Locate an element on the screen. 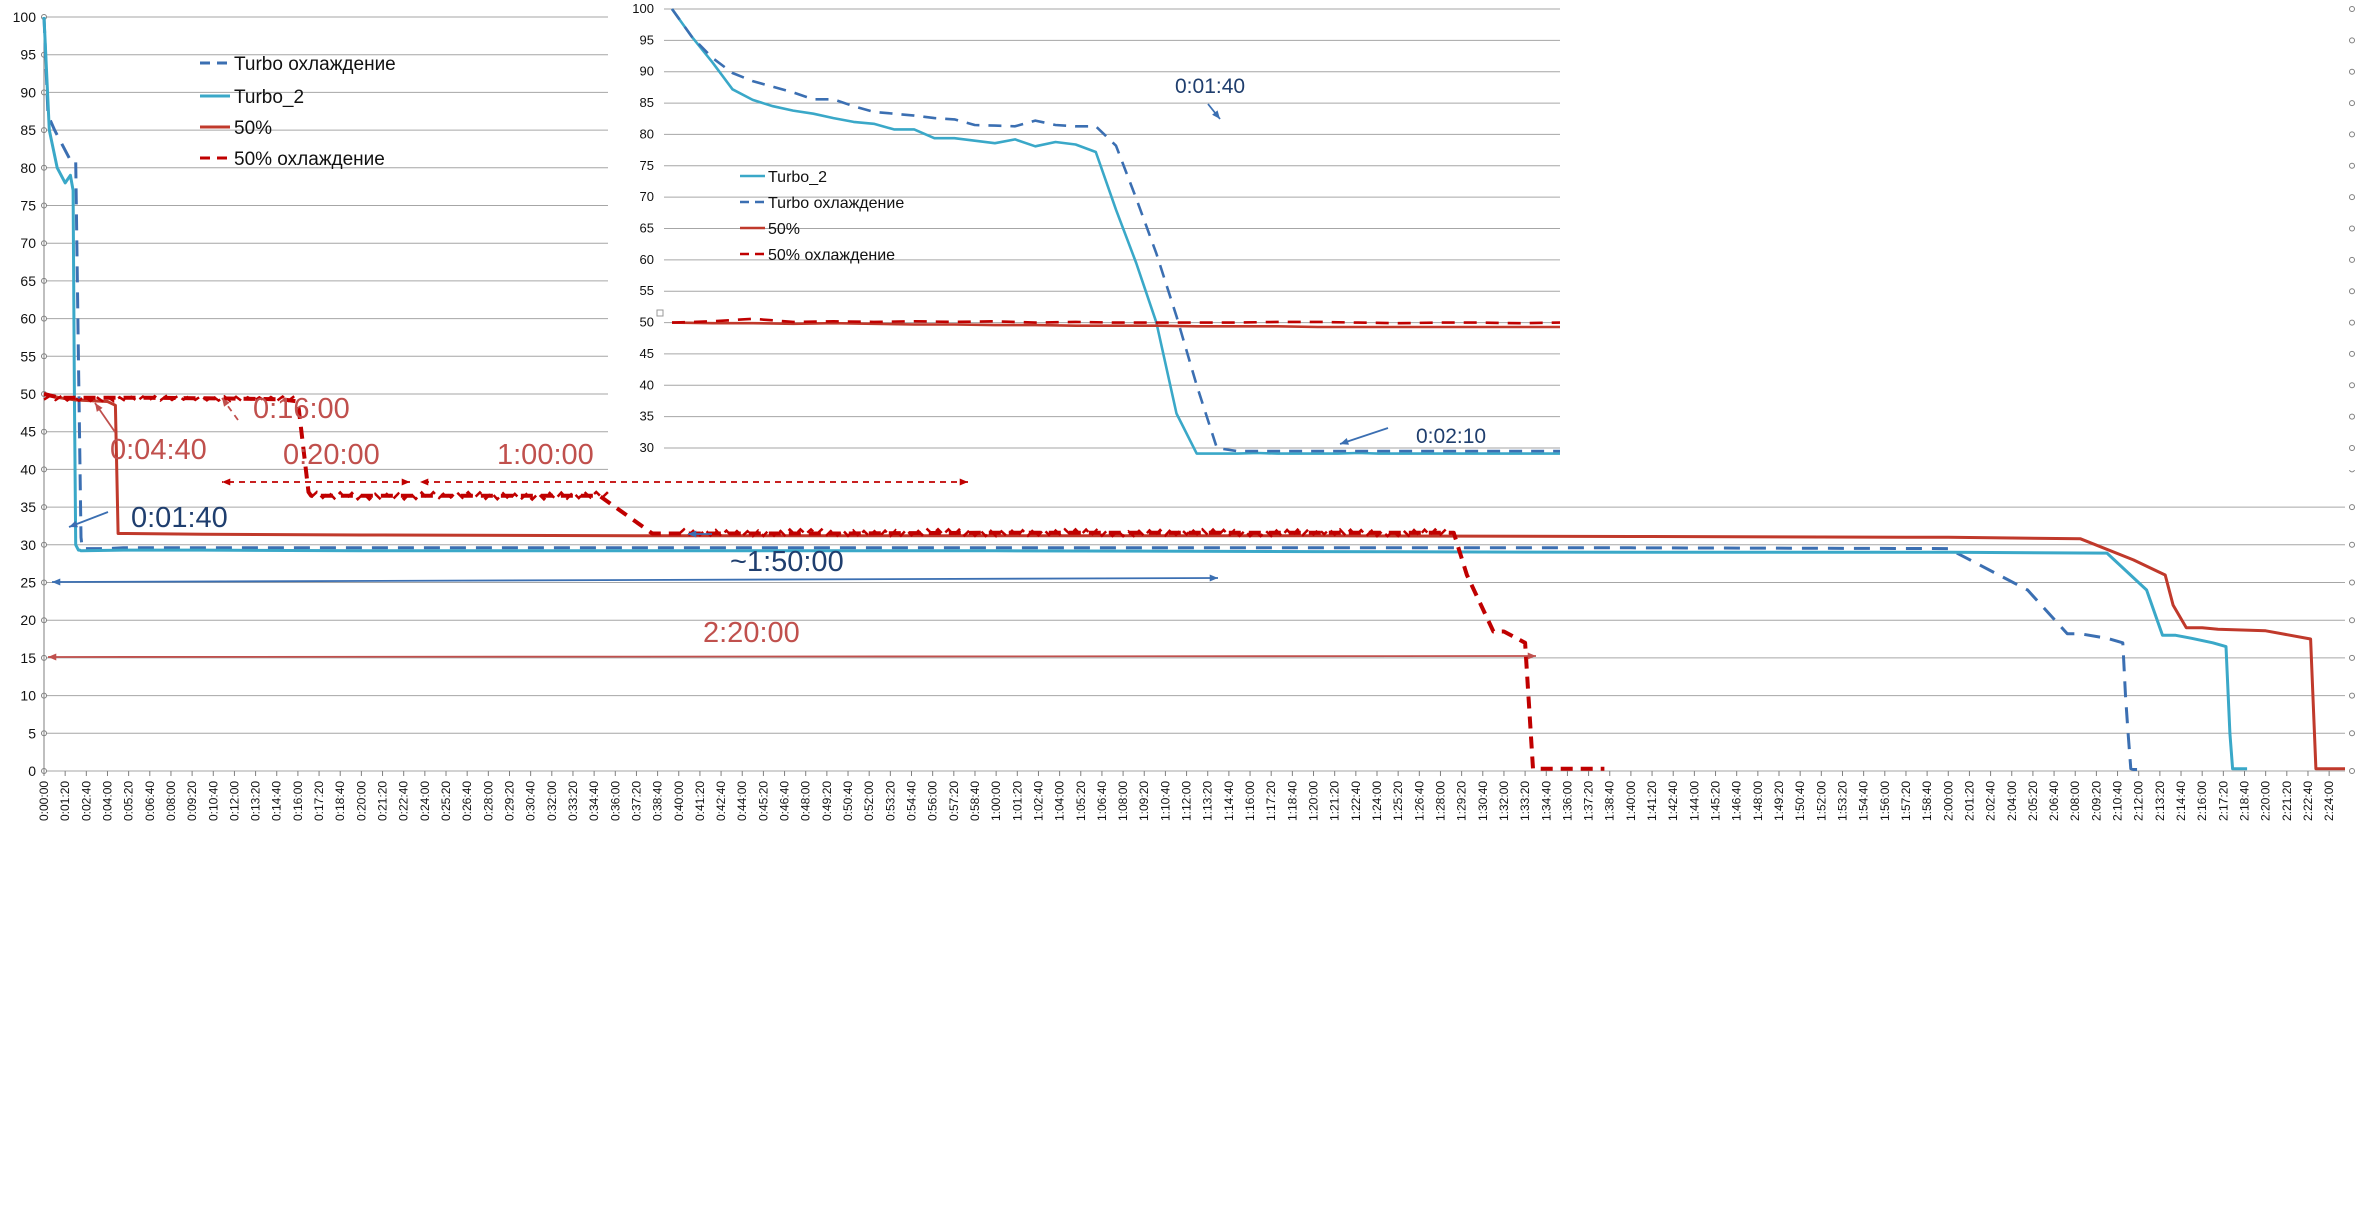 This screenshot has width=2357, height=1228. x-tick-label: 1:14:40 is located at coordinates (1229, 801).